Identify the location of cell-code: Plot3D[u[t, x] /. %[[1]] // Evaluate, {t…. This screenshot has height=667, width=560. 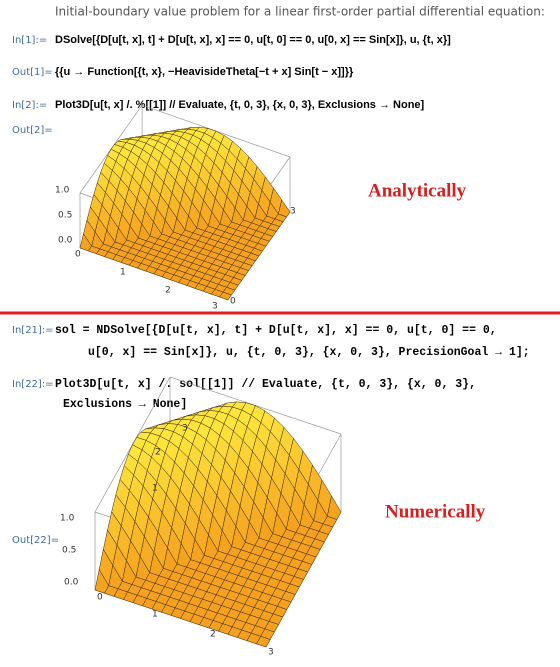
(240, 105).